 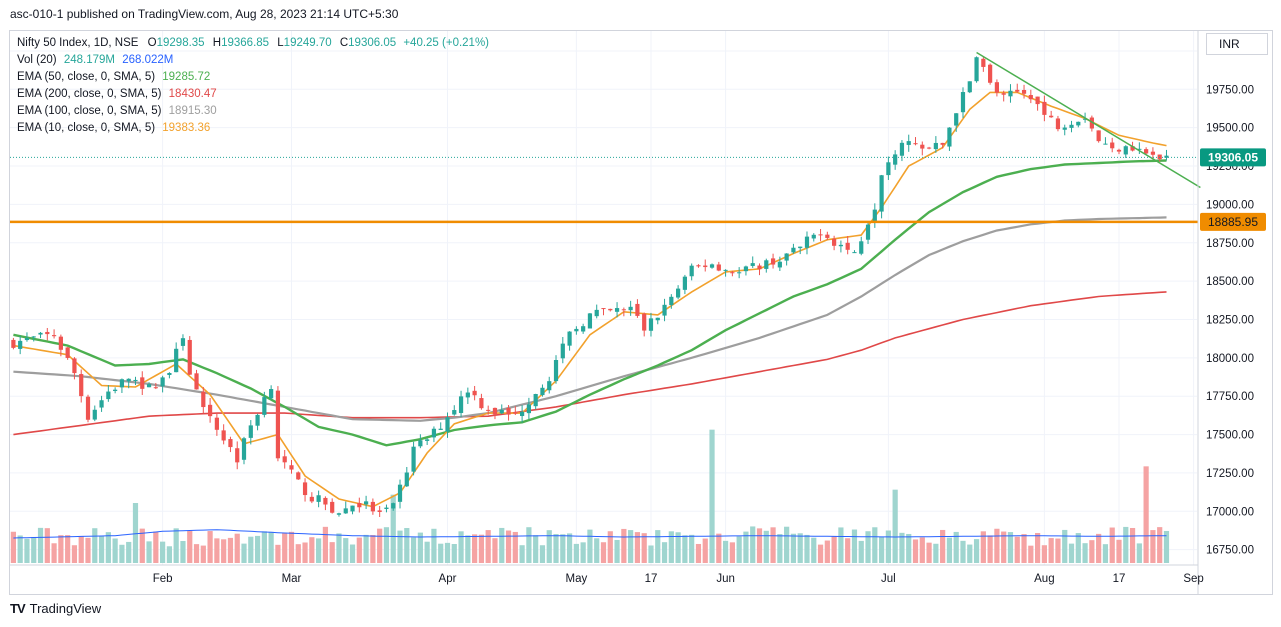 What do you see at coordinates (148, 60) in the screenshot?
I see `vol-value-2: 268.022M` at bounding box center [148, 60].